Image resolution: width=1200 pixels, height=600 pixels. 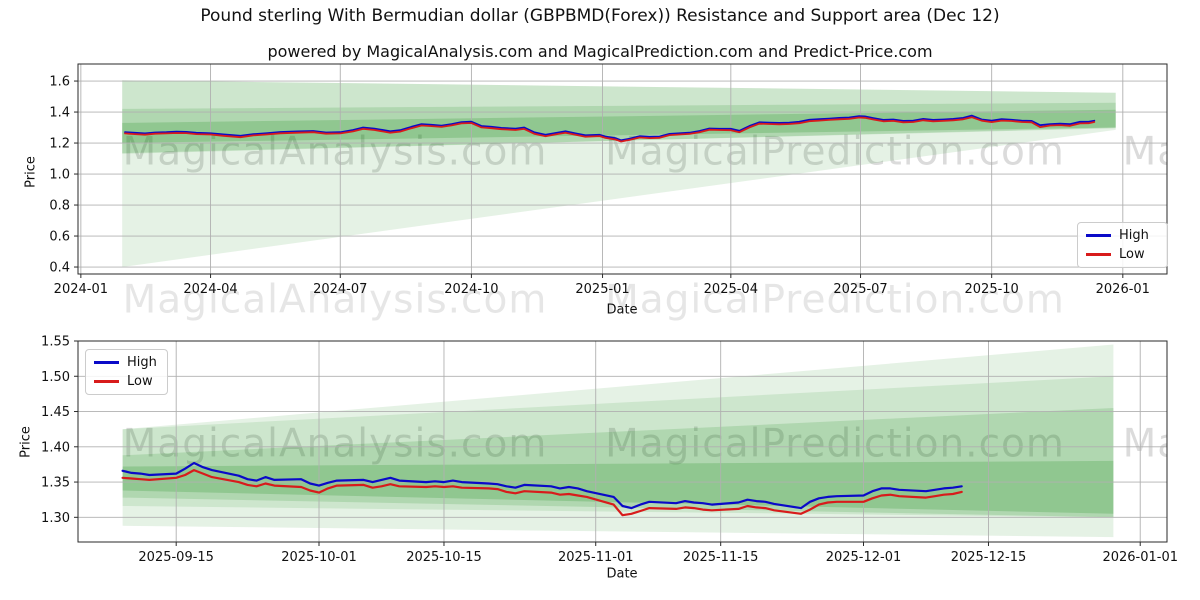 I want to click on watermark-prediction-below: MagicalPrediction.com, so click(x=835, y=300).